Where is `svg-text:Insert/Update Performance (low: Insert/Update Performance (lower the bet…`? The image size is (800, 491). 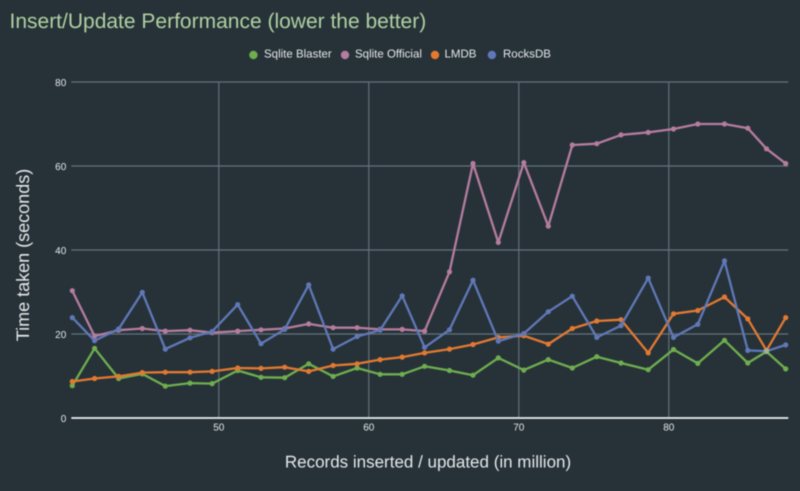 svg-text:Insert/Update Performance (low: Insert/Update Performance (lower the bet… is located at coordinates (218, 21).